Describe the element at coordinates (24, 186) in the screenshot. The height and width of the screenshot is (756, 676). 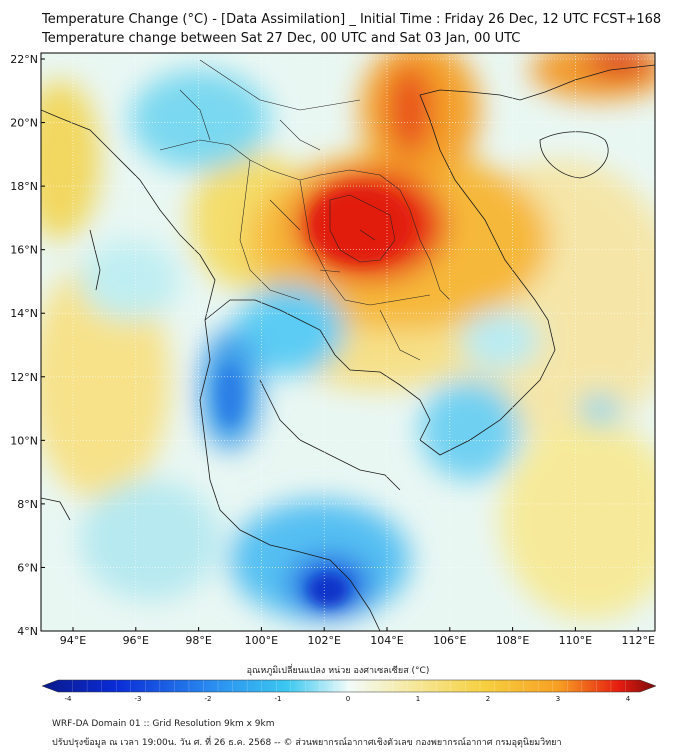
I see `lat-tick-label: 18°N` at that location.